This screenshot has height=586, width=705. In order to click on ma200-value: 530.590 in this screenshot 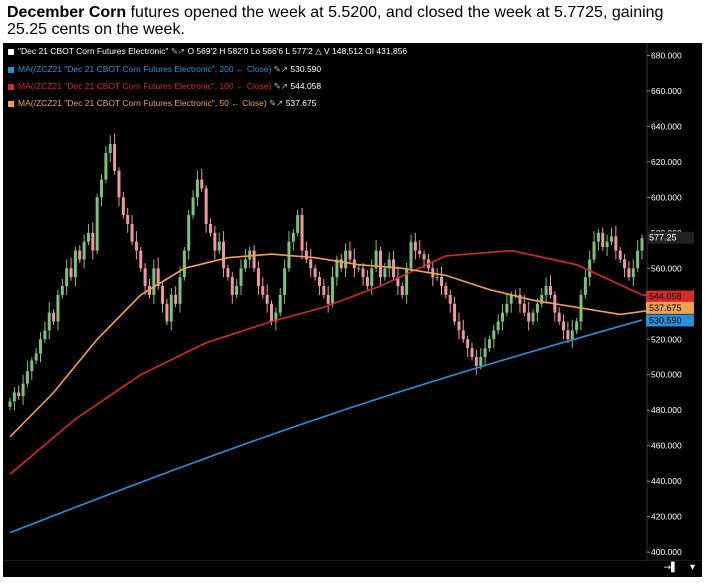, I will do `click(306, 69)`.